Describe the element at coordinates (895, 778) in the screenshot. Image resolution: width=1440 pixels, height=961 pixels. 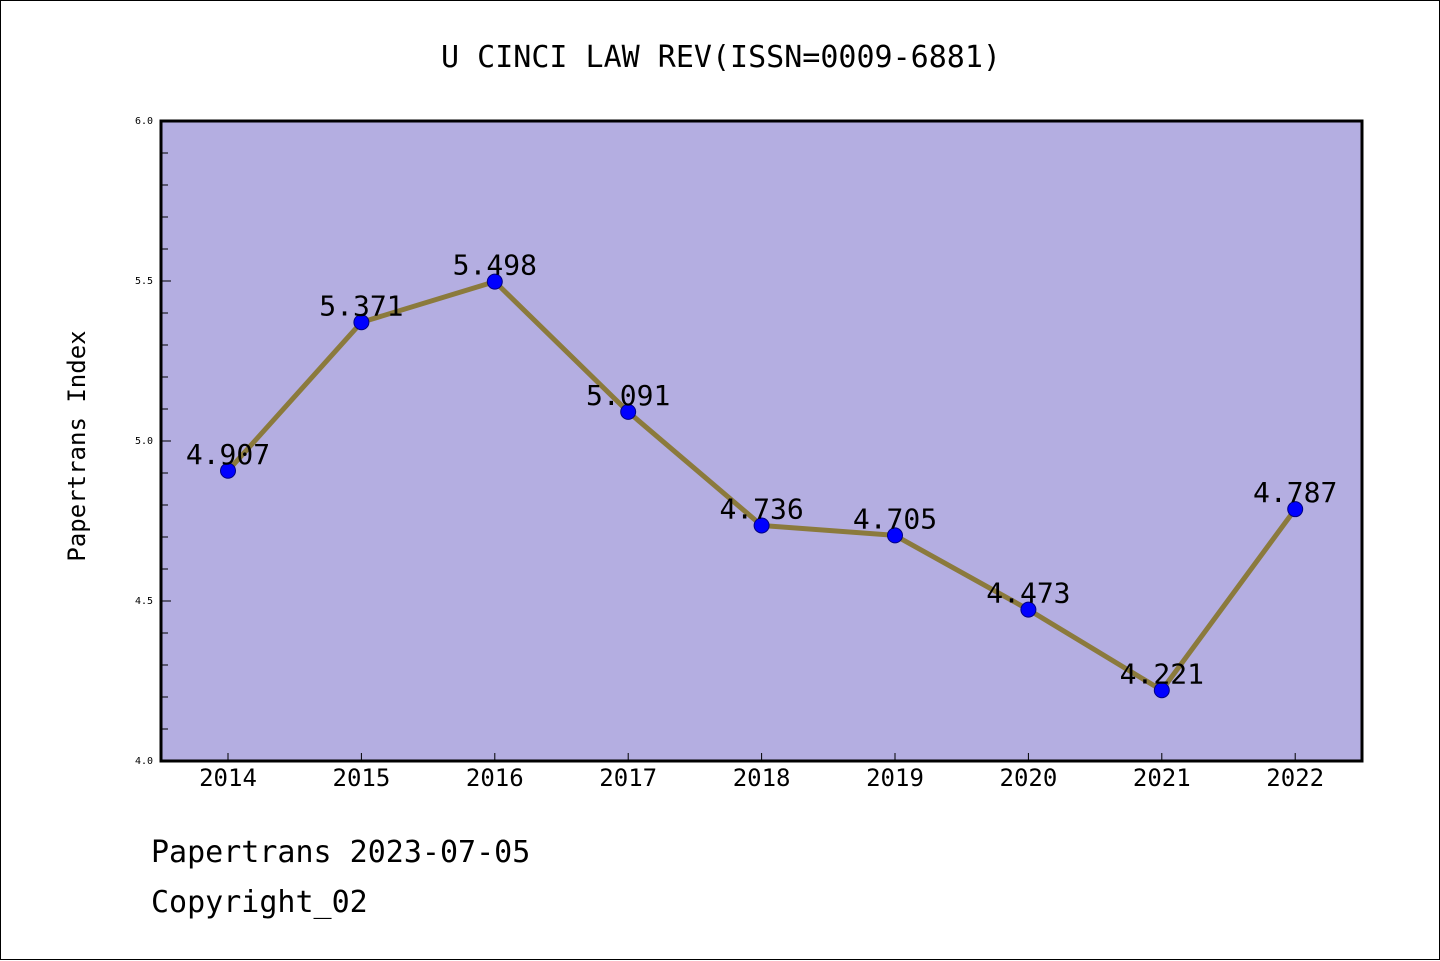
I see `x-tick-label: 2019` at that location.